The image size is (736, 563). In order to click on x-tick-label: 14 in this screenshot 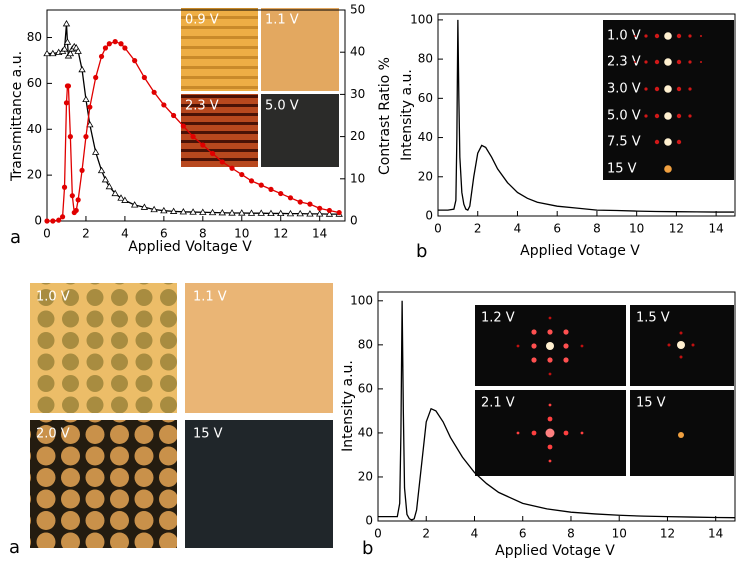, I will do `click(715, 534)`.